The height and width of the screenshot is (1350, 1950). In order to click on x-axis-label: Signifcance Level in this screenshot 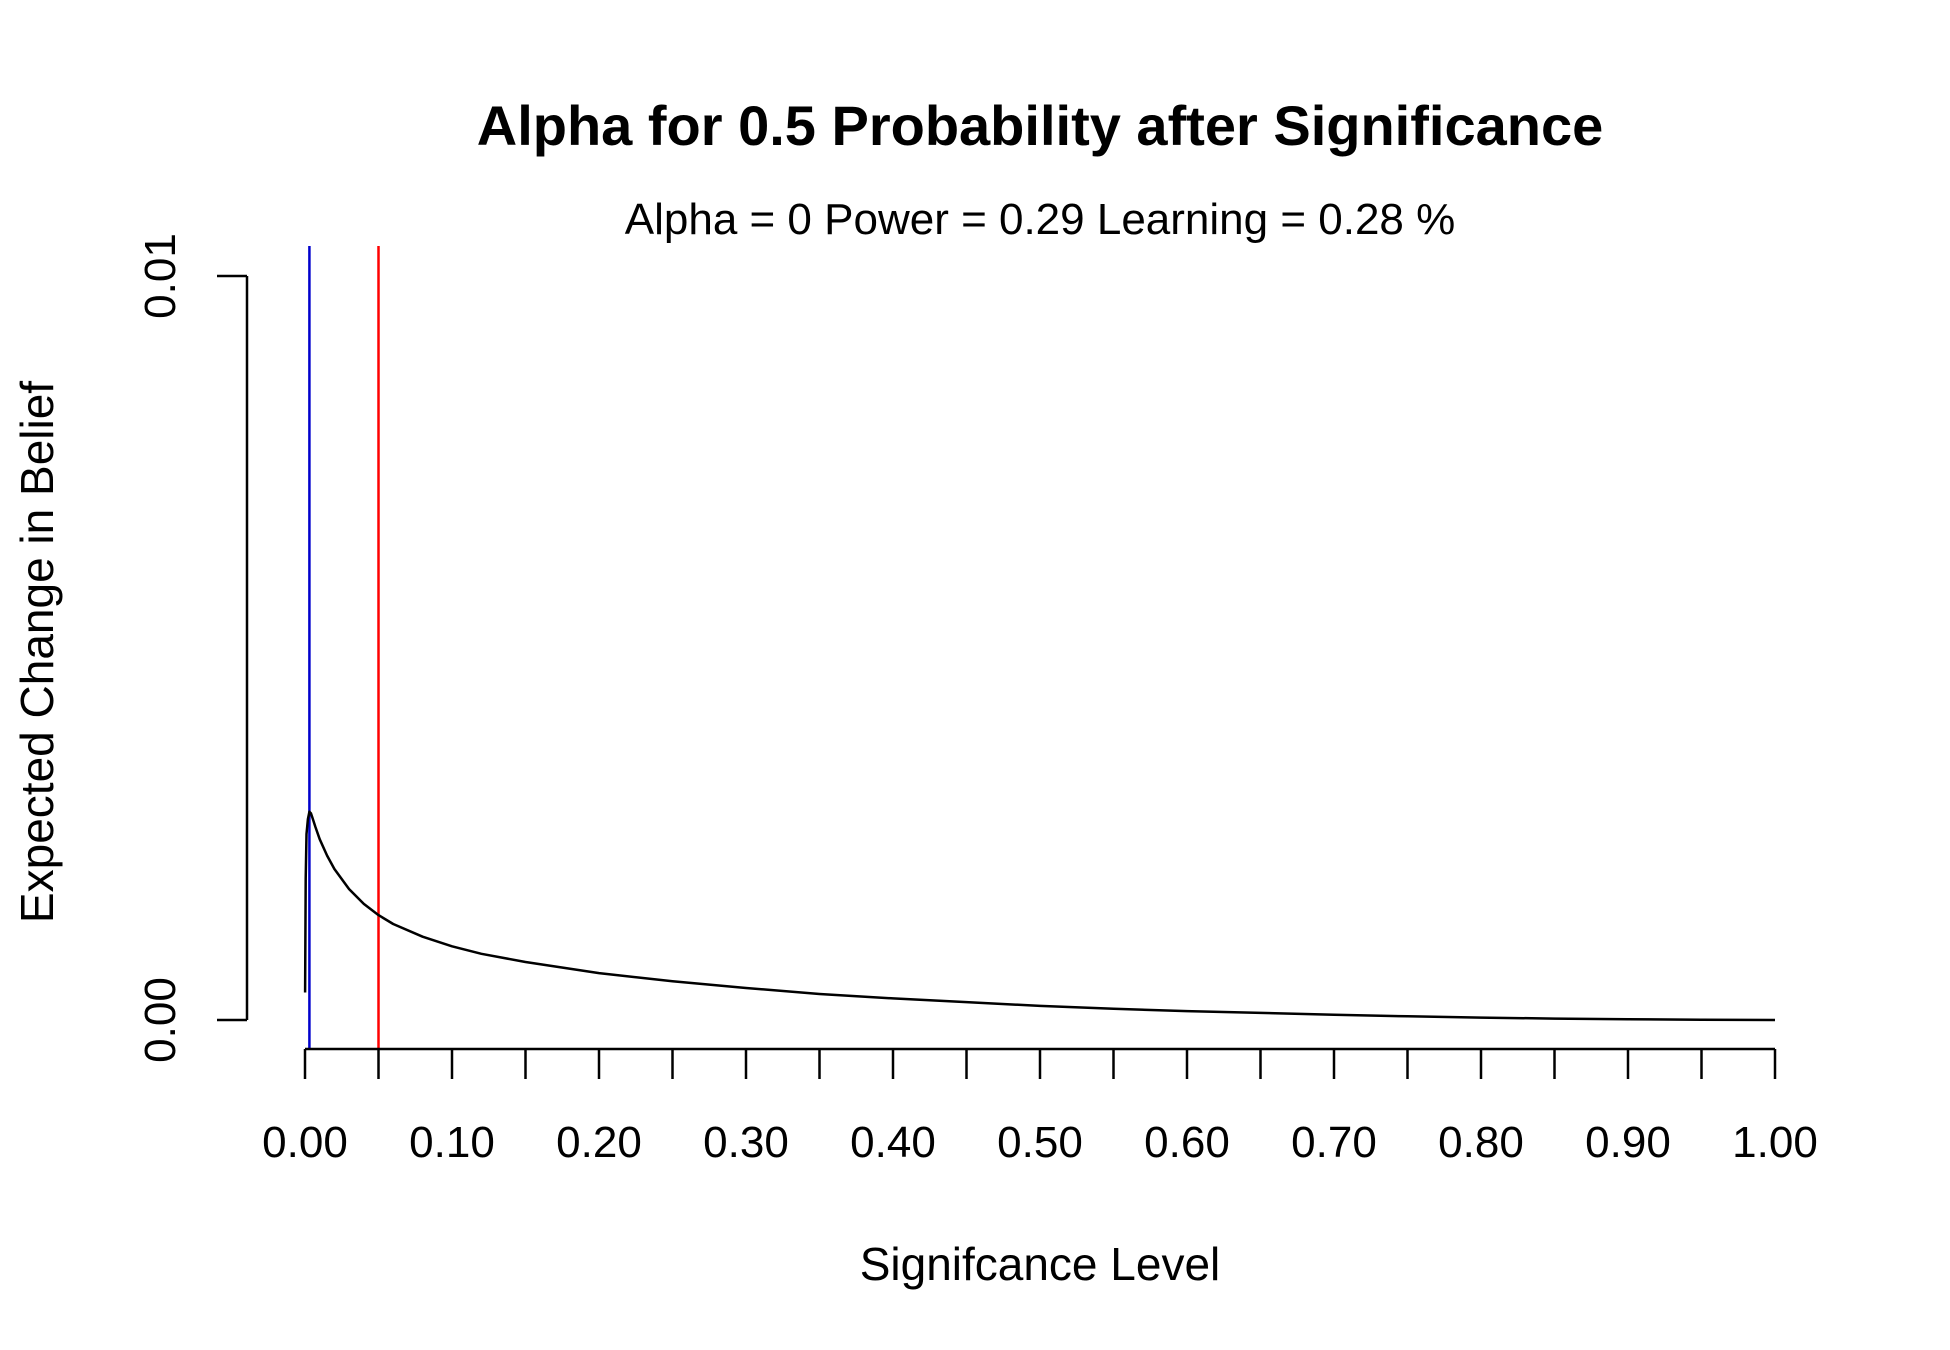, I will do `click(1040, 1264)`.